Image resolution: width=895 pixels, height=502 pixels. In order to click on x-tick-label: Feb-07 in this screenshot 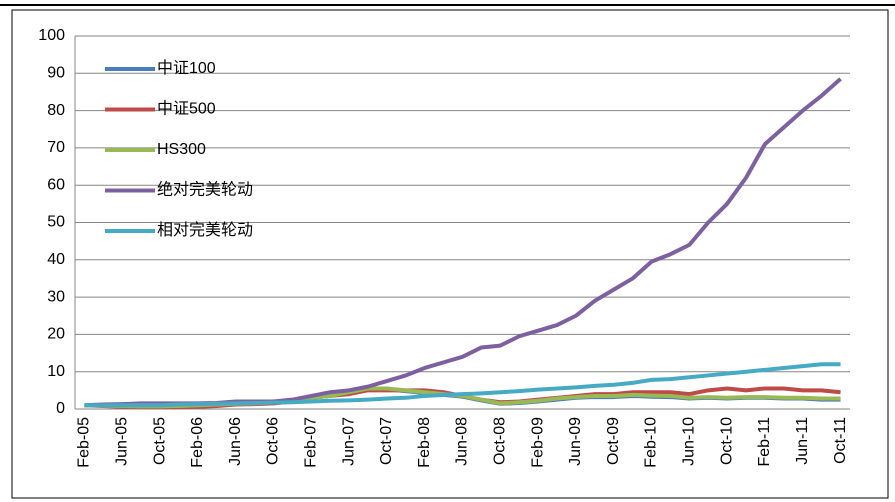, I will do `click(310, 442)`.